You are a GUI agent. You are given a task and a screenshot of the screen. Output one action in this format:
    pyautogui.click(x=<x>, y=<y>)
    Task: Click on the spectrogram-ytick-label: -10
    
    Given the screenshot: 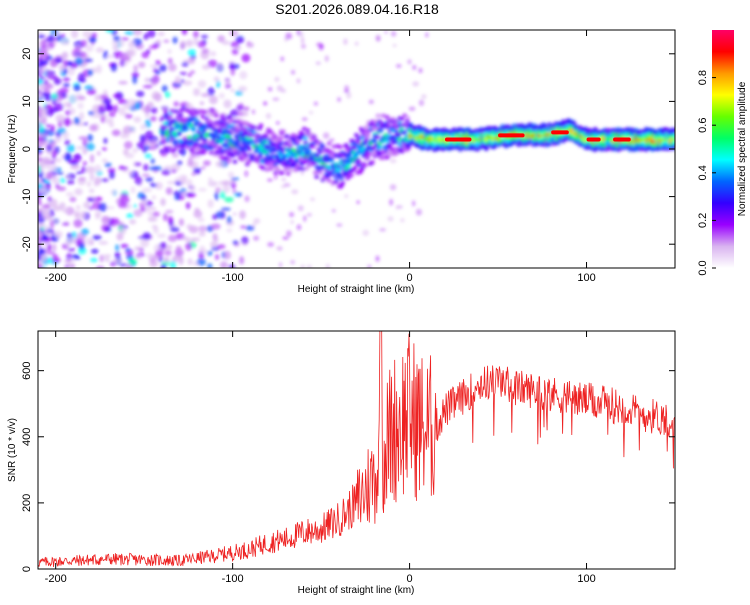 What is the action you would take?
    pyautogui.click(x=27, y=197)
    